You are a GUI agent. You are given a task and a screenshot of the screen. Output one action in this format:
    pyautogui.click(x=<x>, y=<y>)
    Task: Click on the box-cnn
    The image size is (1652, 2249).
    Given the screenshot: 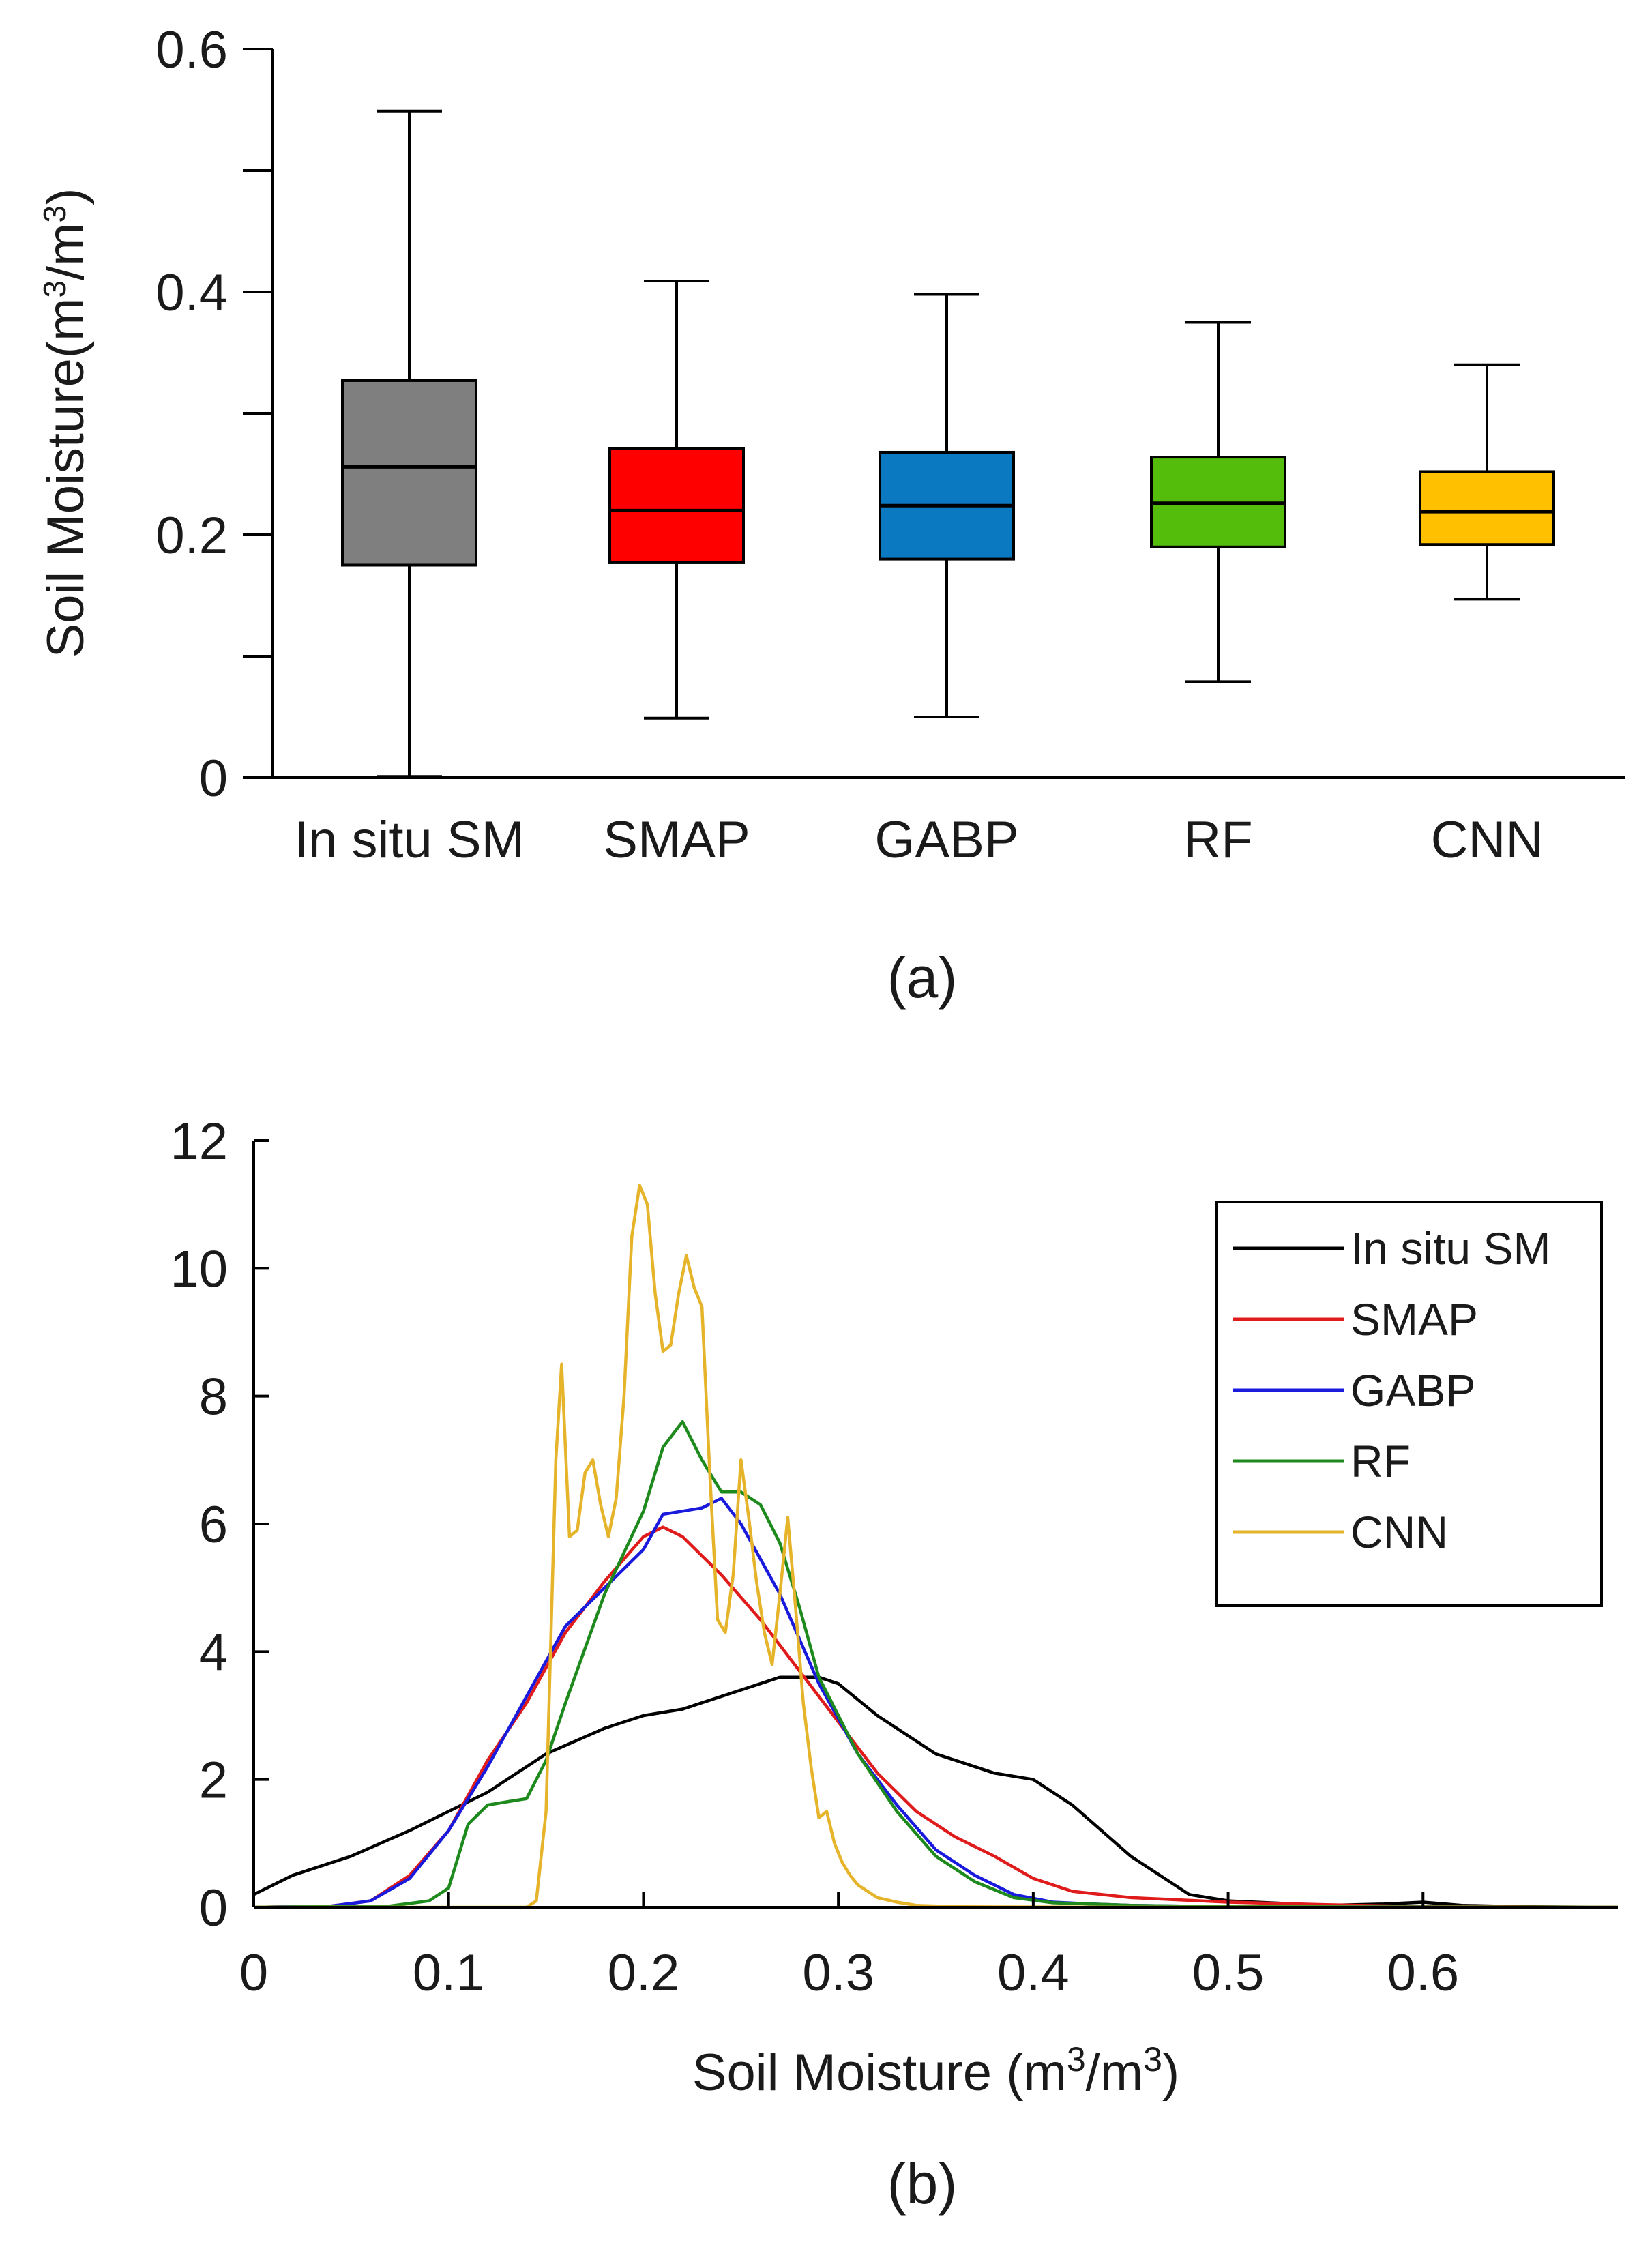 What is the action you would take?
    pyautogui.click(x=1487, y=482)
    